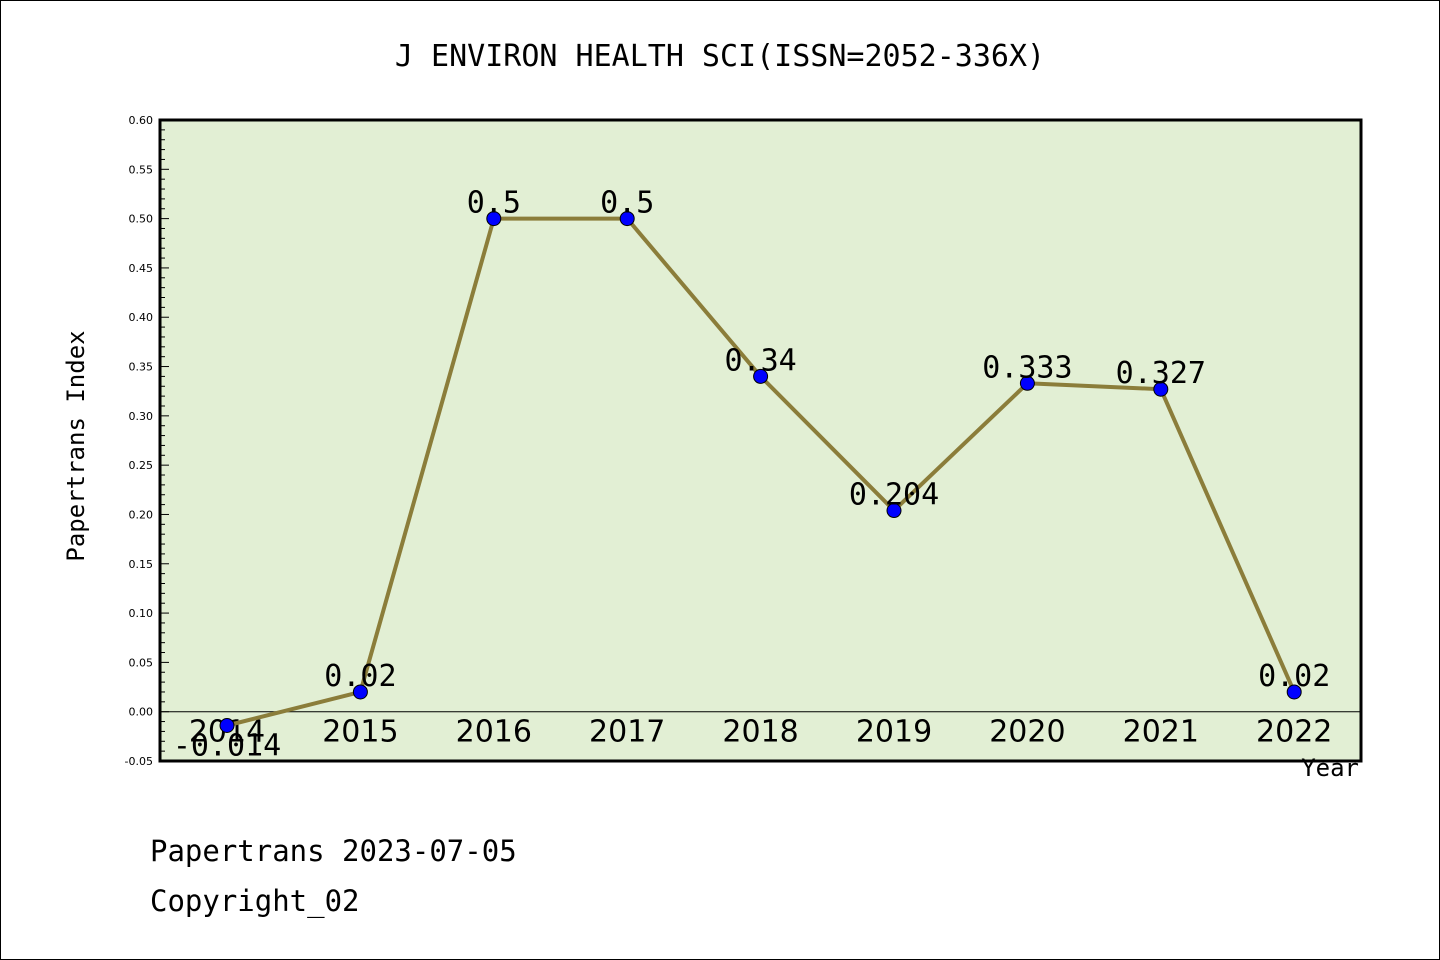 Image resolution: width=1440 pixels, height=960 pixels. I want to click on y-tick-label: 0.20, so click(141, 514).